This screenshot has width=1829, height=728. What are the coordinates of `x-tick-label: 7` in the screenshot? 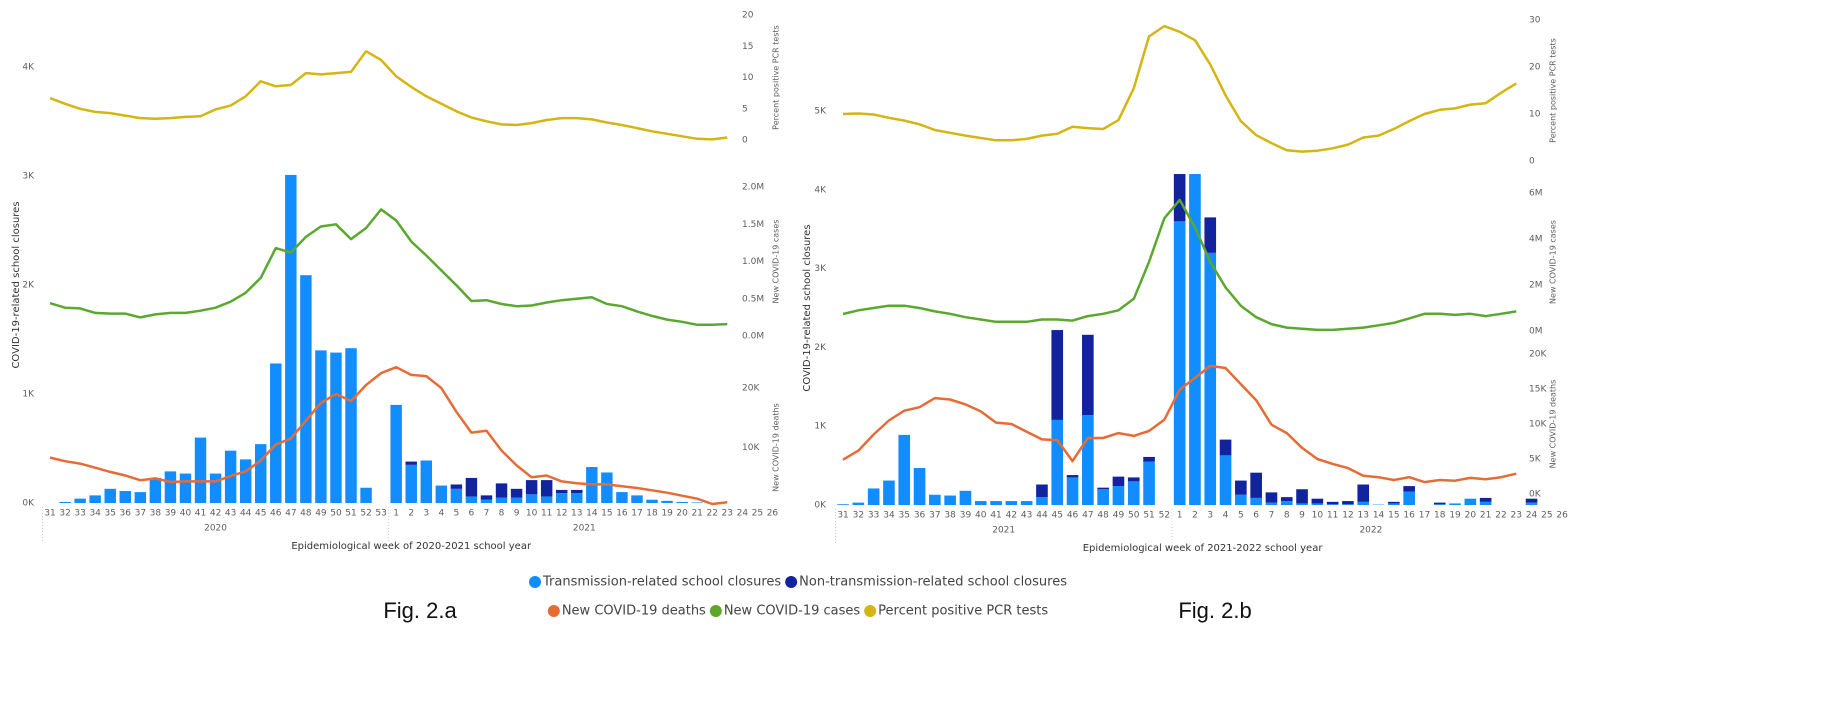 It's located at (487, 514).